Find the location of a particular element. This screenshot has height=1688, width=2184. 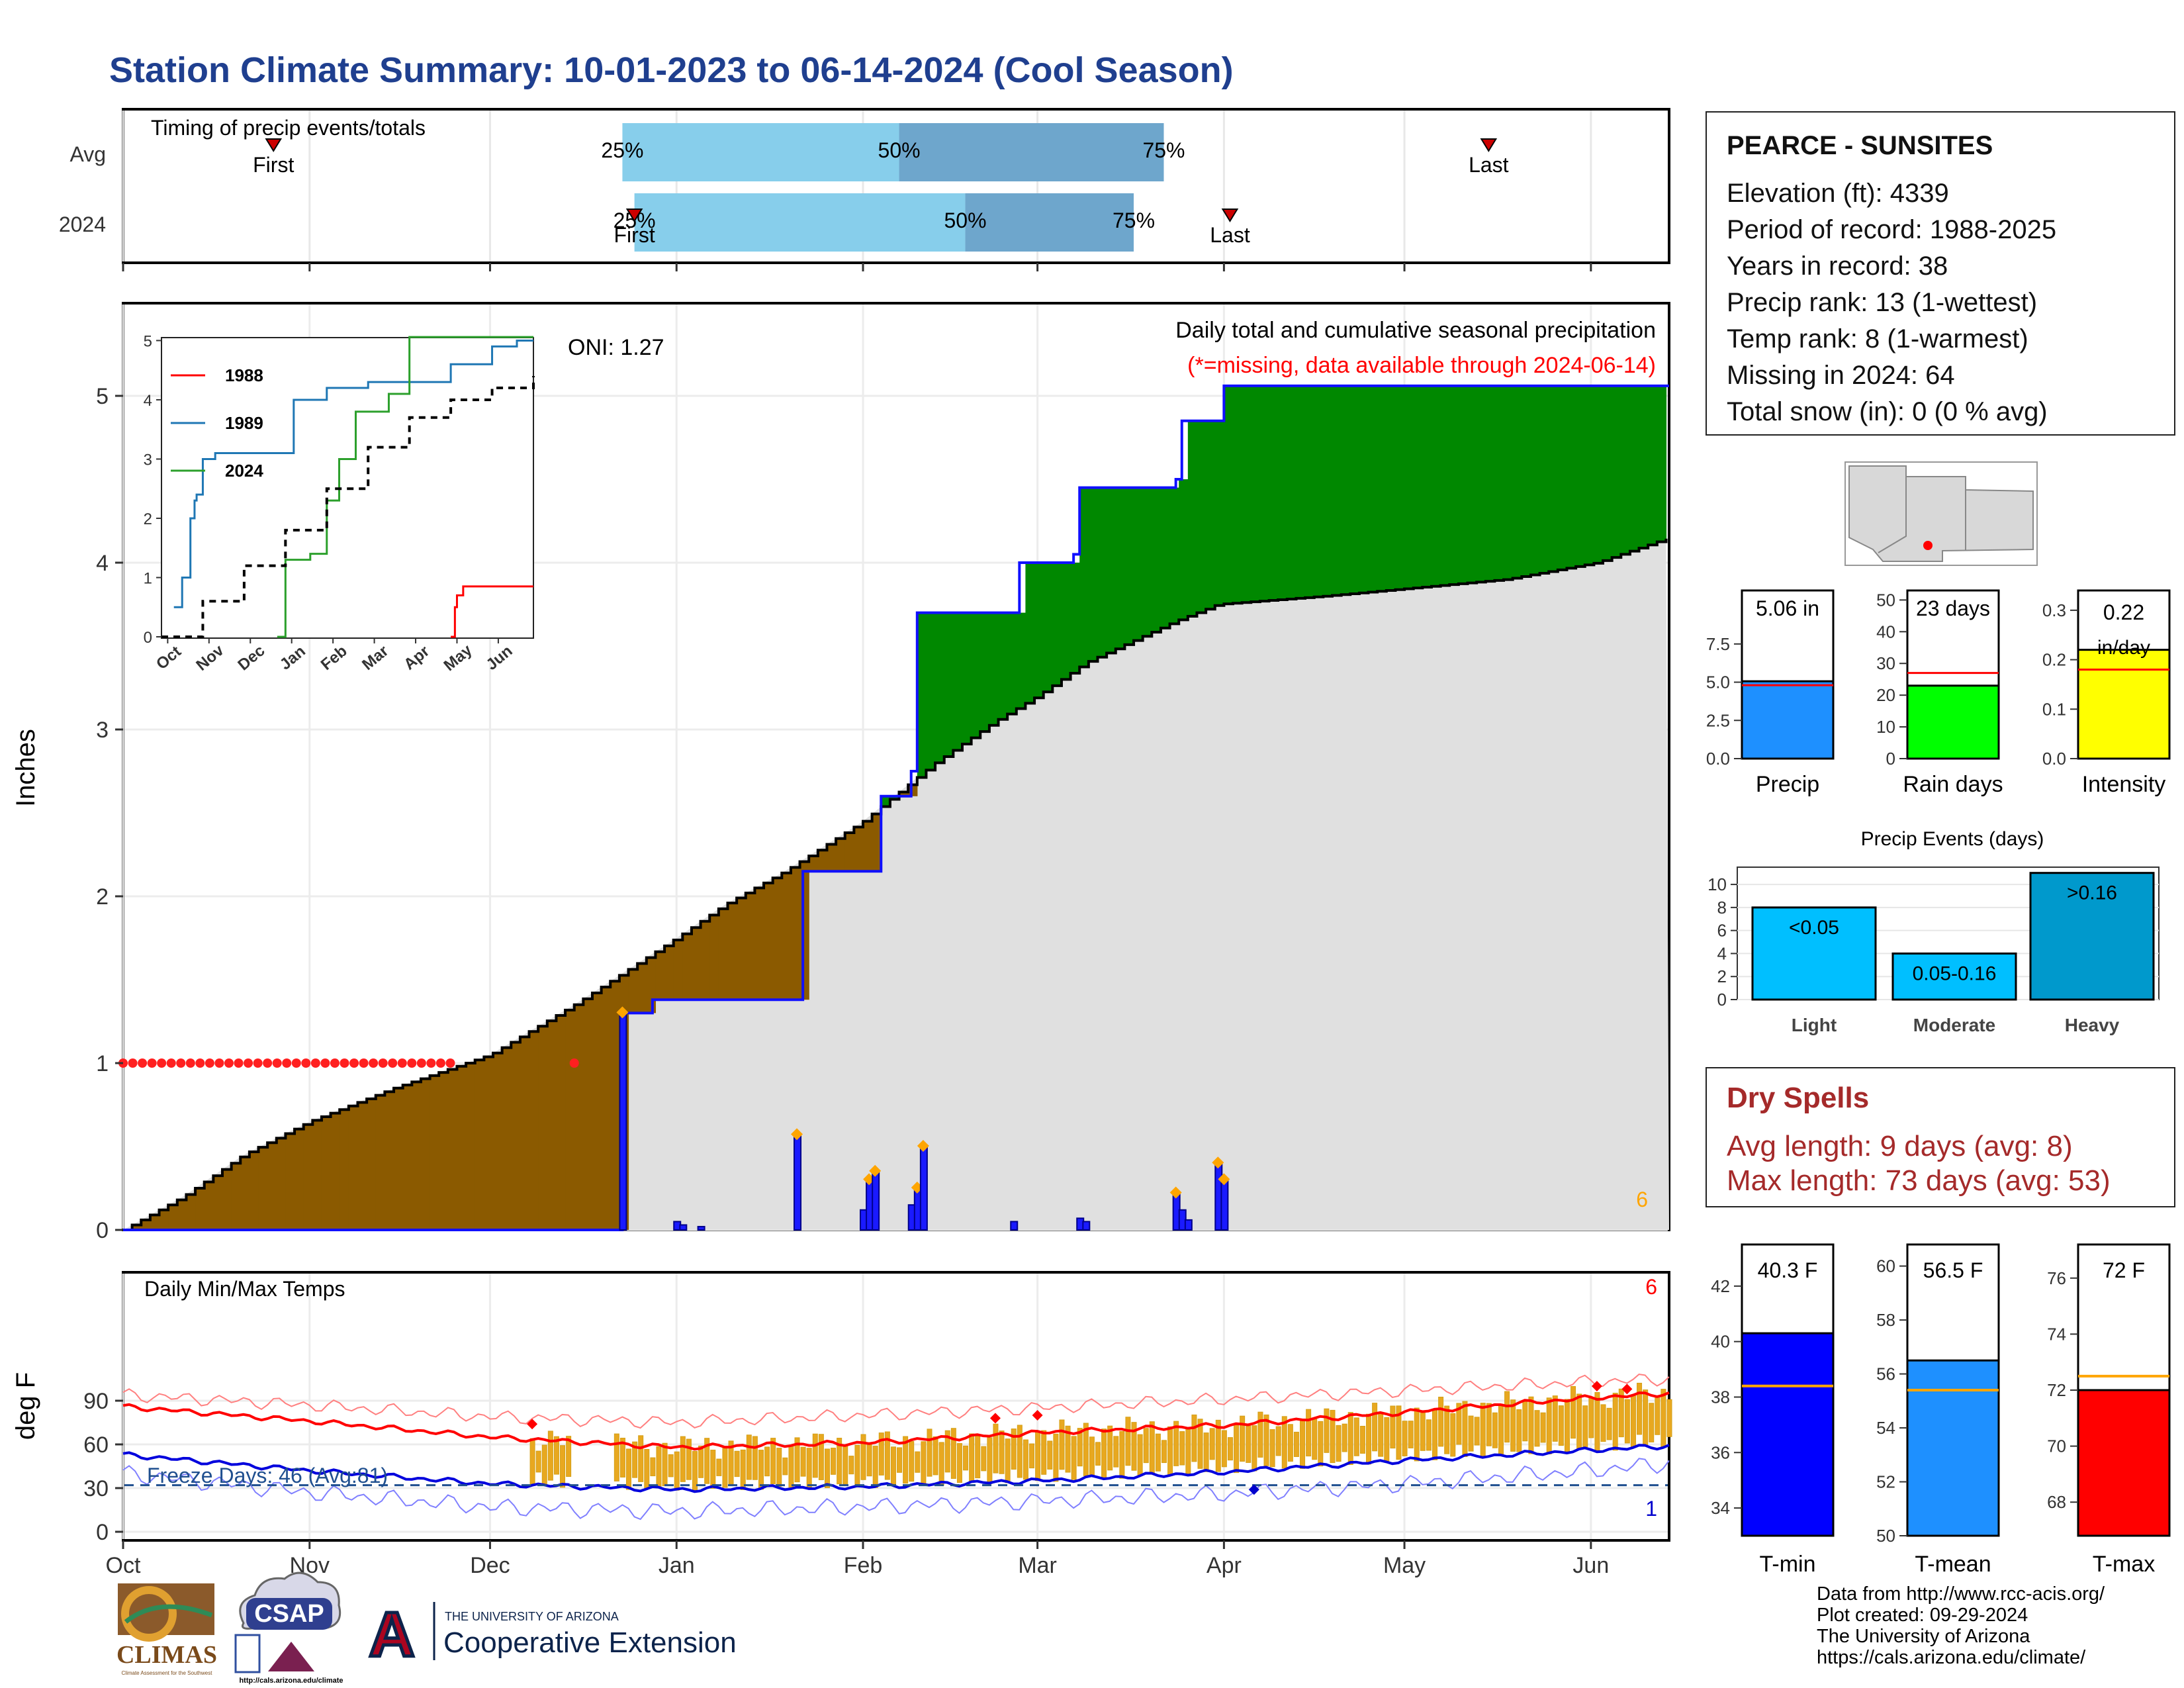

tbar-value-label-T-mean: 56.5 F is located at coordinates (1953, 1270).